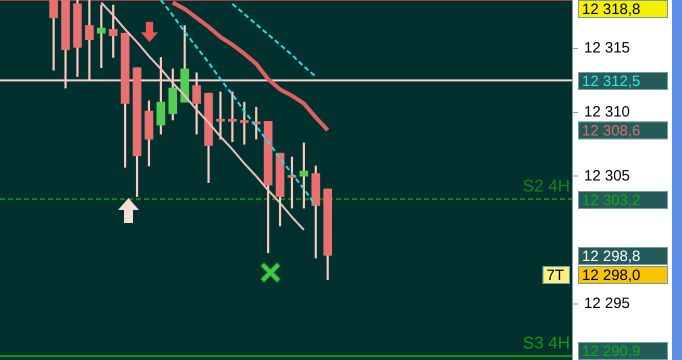 This screenshot has width=682, height=360. Describe the element at coordinates (611, 275) in the screenshot. I see `text: 12 298,0` at that location.